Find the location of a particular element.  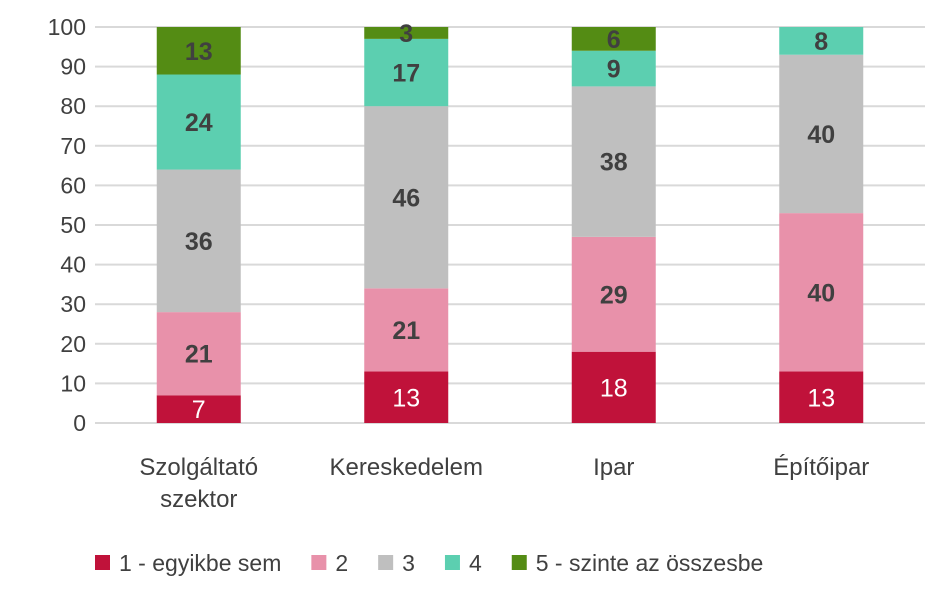

y-tick-label: 40 is located at coordinates (73, 265).